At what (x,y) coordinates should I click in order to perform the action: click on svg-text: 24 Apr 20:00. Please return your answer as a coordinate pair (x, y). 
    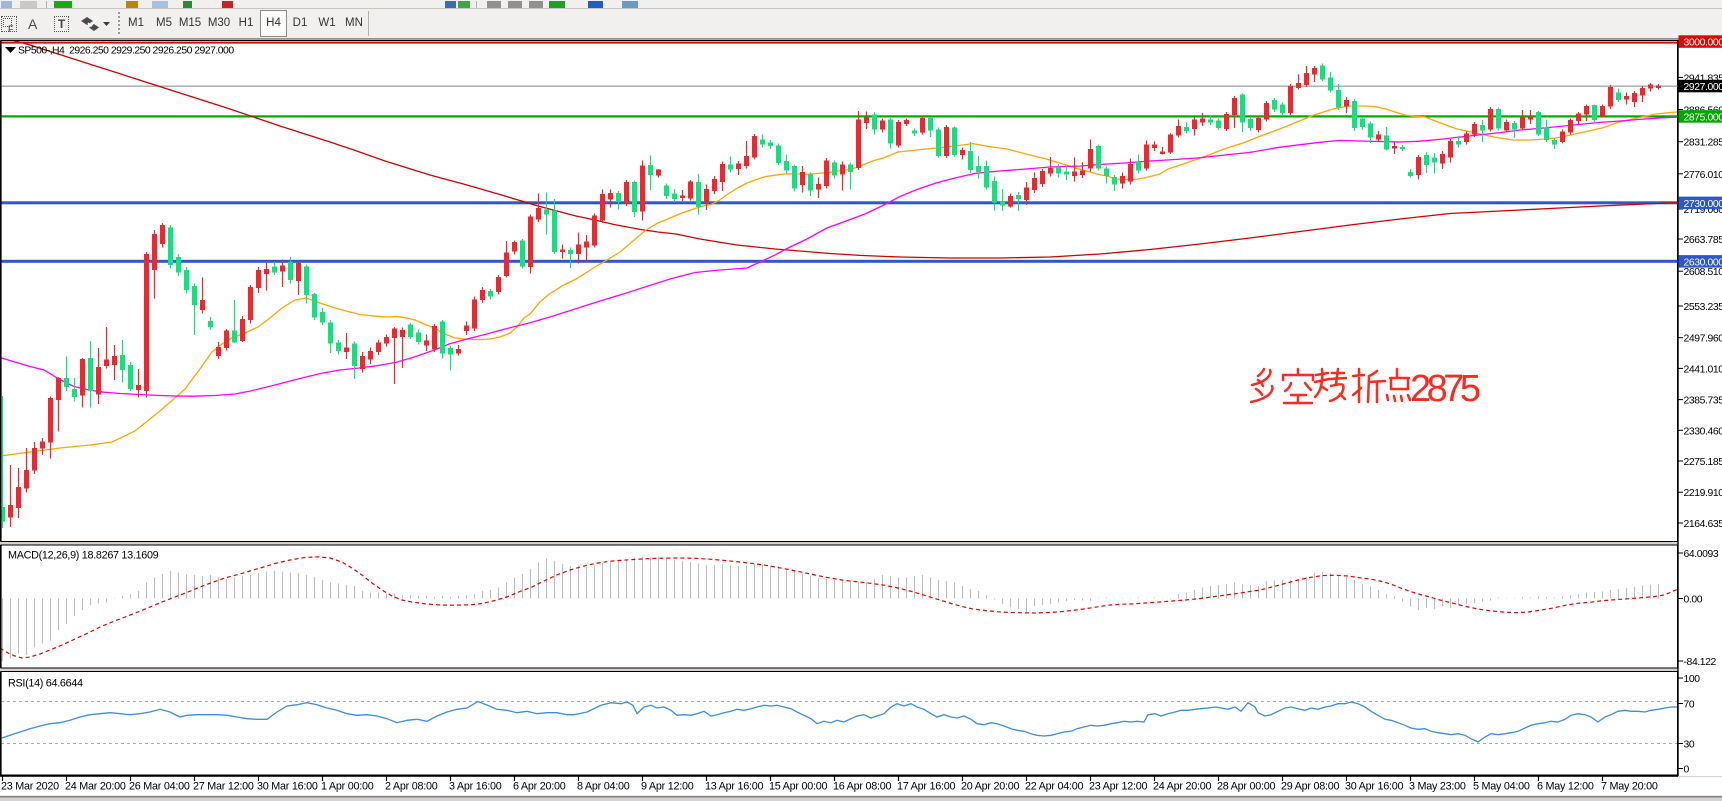
    Looking at the image, I should click on (1182, 787).